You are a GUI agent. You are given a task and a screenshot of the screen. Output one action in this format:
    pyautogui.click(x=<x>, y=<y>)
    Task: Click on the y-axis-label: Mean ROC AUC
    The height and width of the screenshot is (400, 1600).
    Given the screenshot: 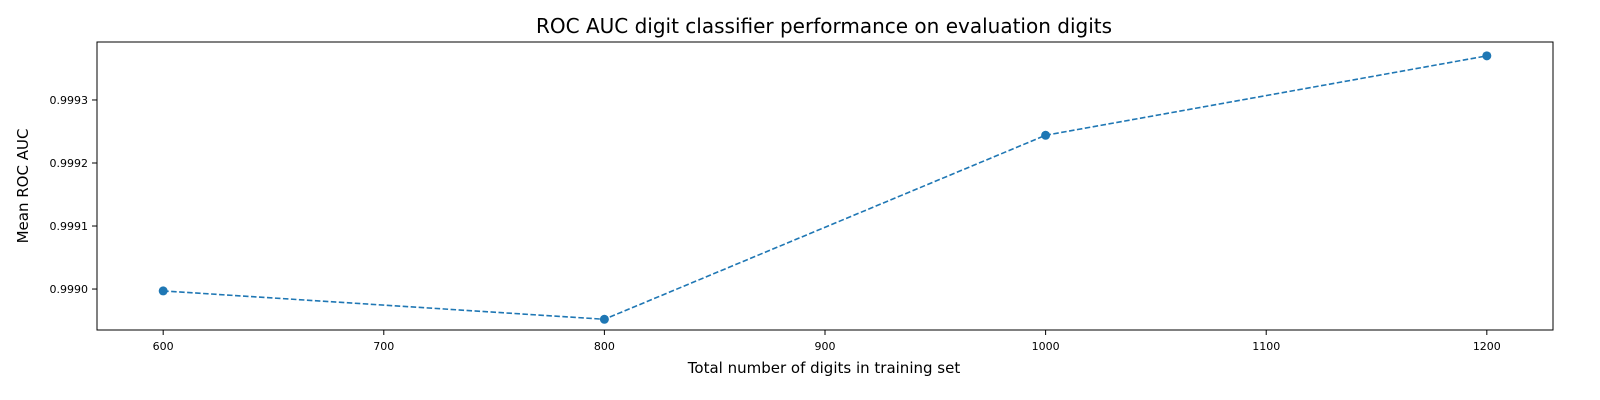 What is the action you would take?
    pyautogui.click(x=23, y=186)
    